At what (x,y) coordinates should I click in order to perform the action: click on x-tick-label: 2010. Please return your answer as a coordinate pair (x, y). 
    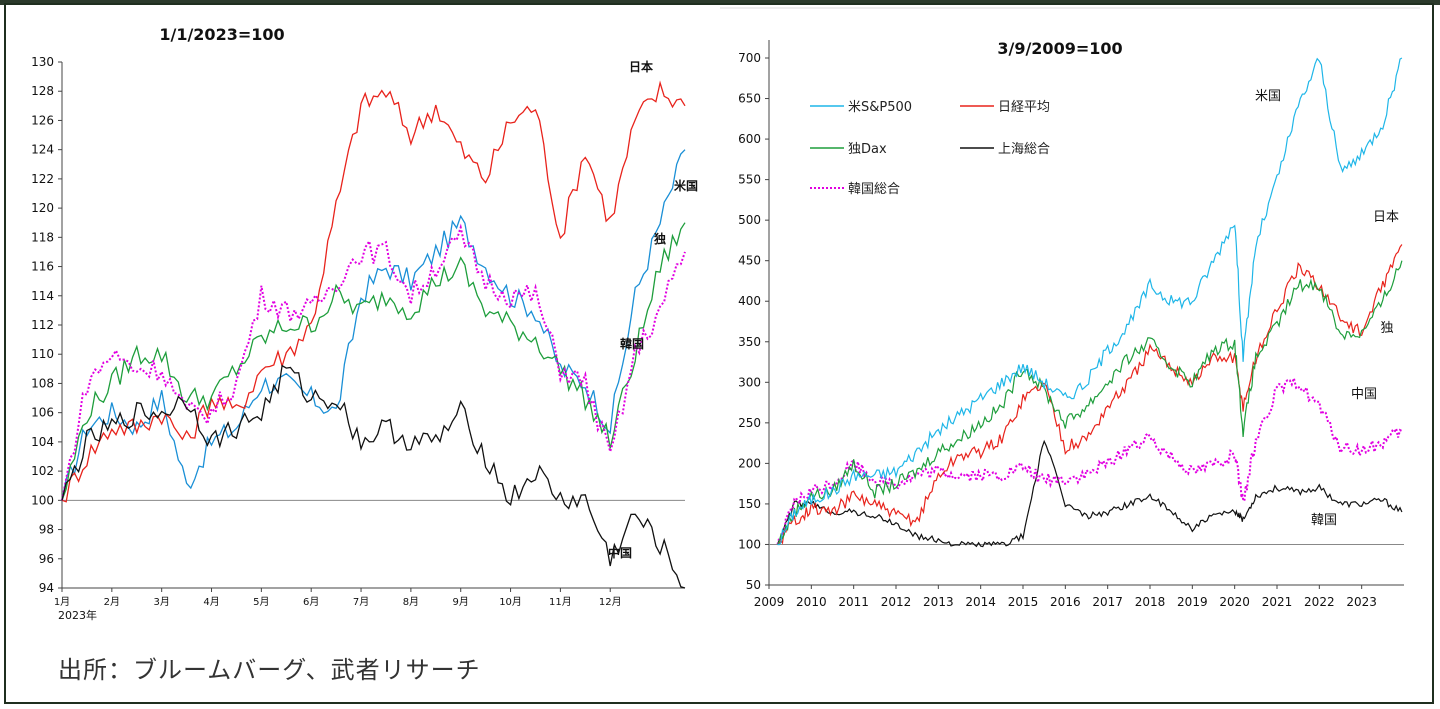
    Looking at the image, I should click on (811, 602).